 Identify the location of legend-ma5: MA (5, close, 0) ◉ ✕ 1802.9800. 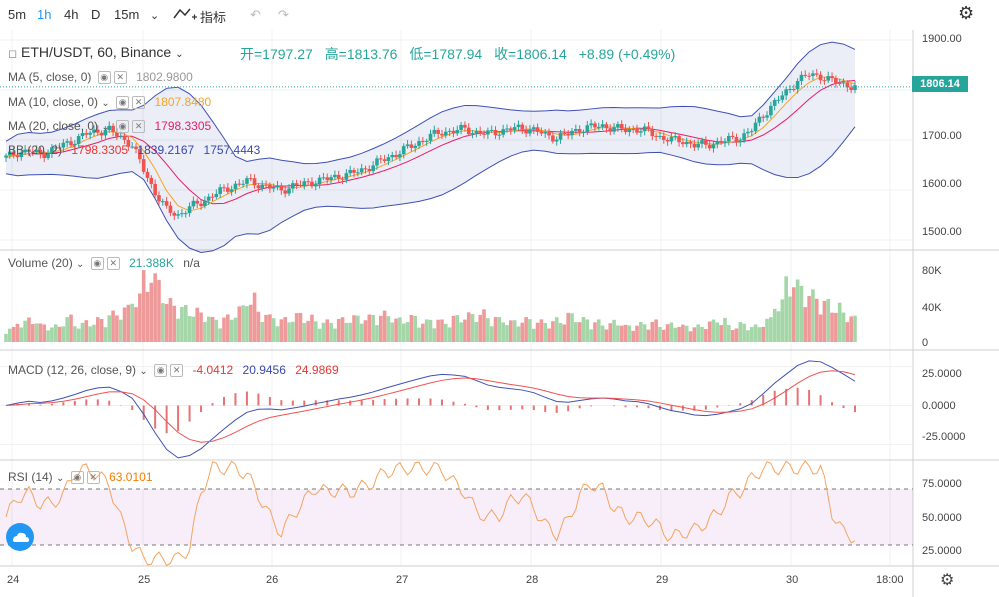
(100, 77).